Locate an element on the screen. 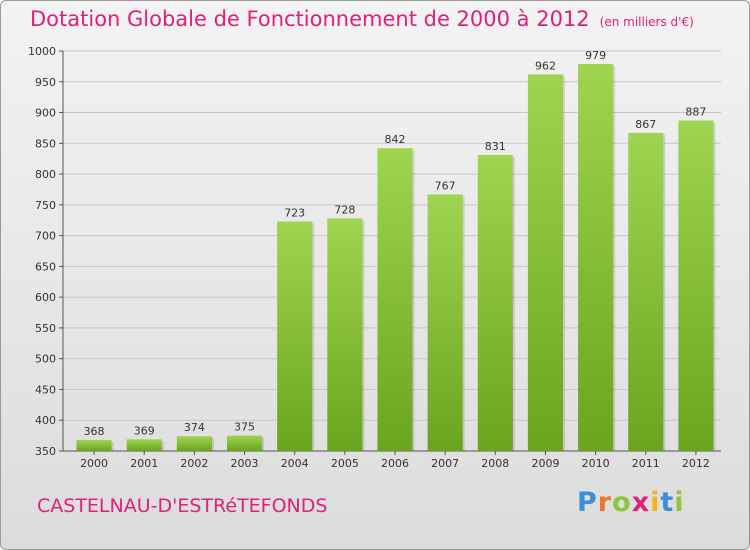 This screenshot has height=550, width=750. bar-2000 is located at coordinates (94, 445).